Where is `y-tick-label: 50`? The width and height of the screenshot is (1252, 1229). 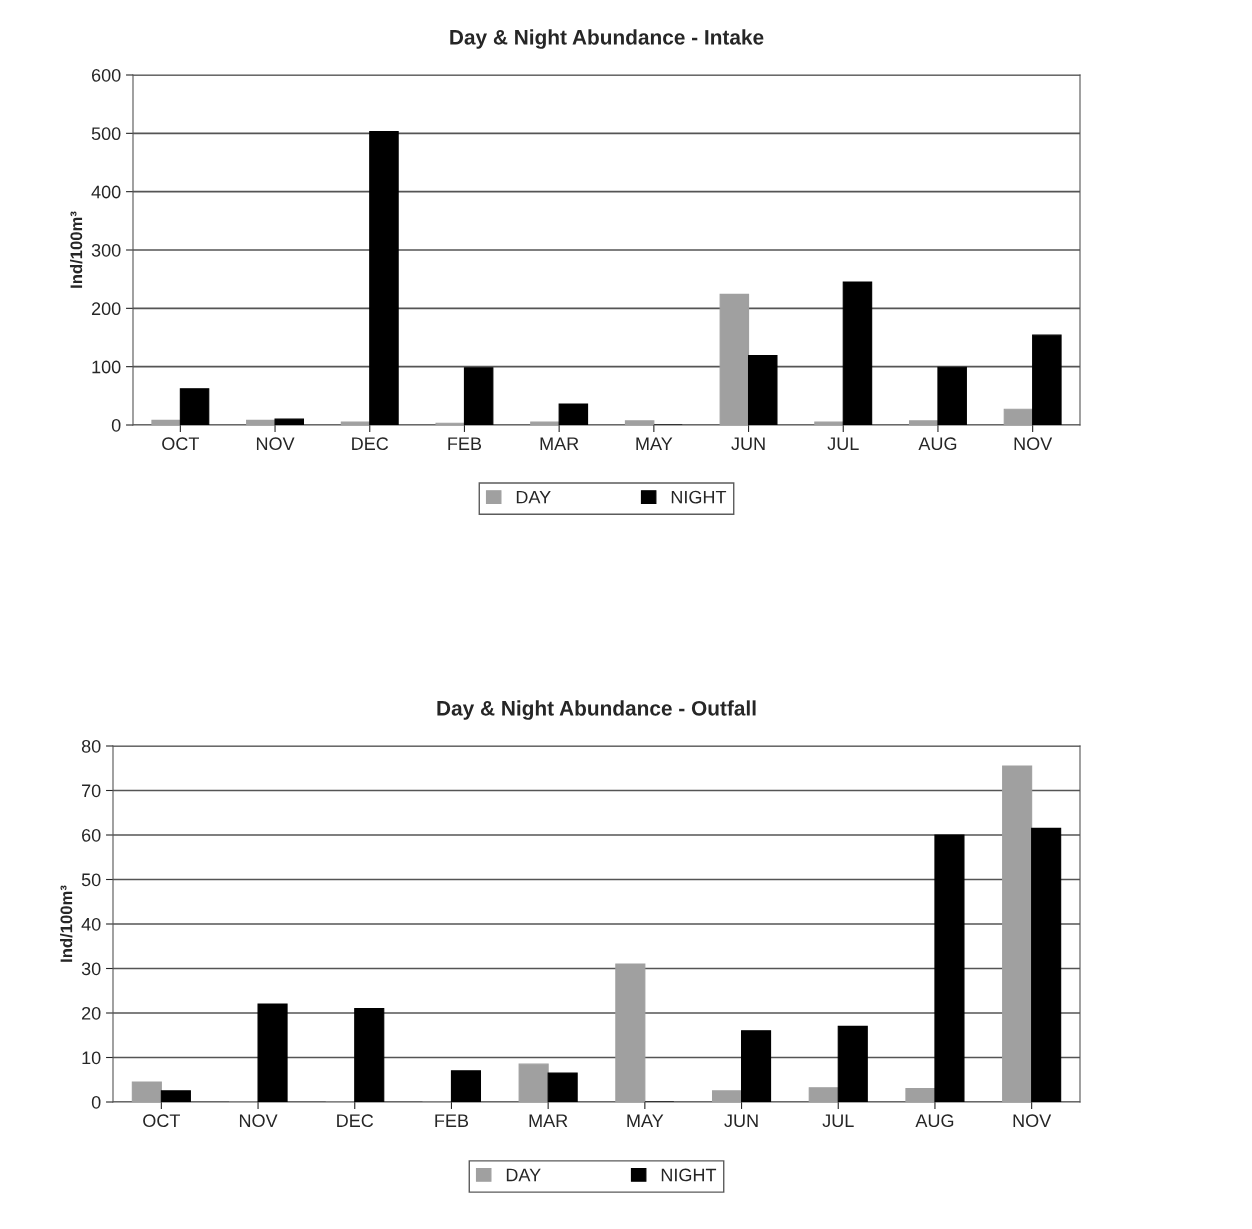
y-tick-label: 50 is located at coordinates (91, 880).